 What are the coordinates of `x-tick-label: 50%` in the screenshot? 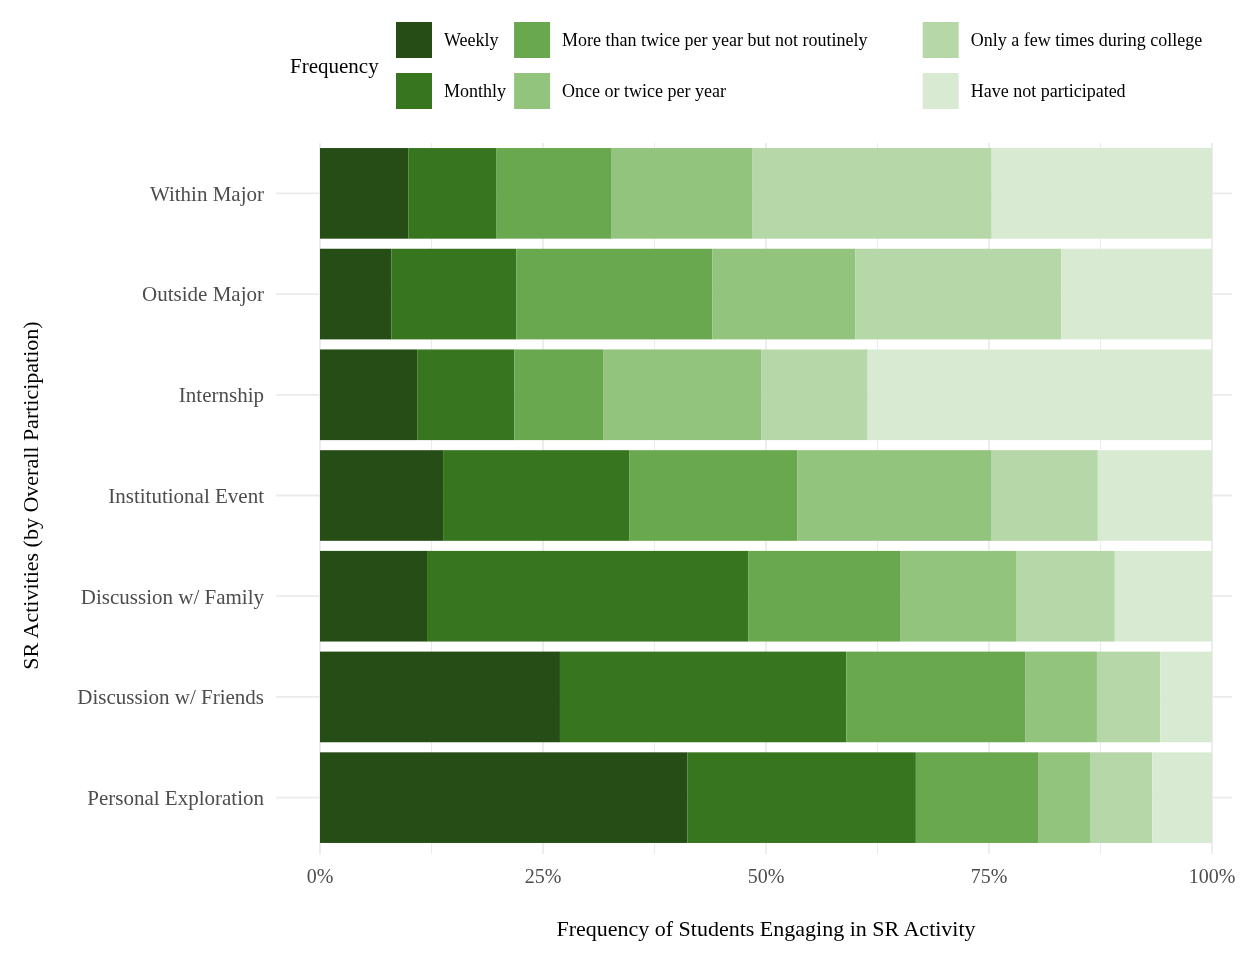 It's located at (766, 876).